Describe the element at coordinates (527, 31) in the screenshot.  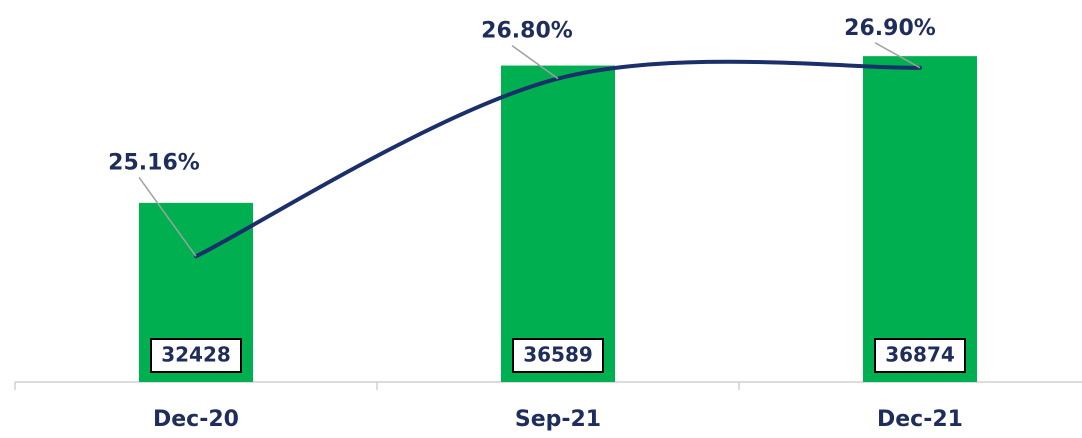
I see `line-label: 26.80%` at that location.